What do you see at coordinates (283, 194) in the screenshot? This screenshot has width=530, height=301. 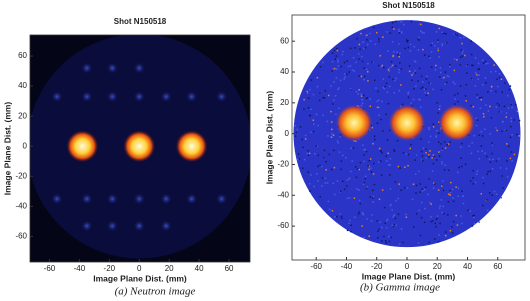 I see `y-tick-label: -40` at bounding box center [283, 194].